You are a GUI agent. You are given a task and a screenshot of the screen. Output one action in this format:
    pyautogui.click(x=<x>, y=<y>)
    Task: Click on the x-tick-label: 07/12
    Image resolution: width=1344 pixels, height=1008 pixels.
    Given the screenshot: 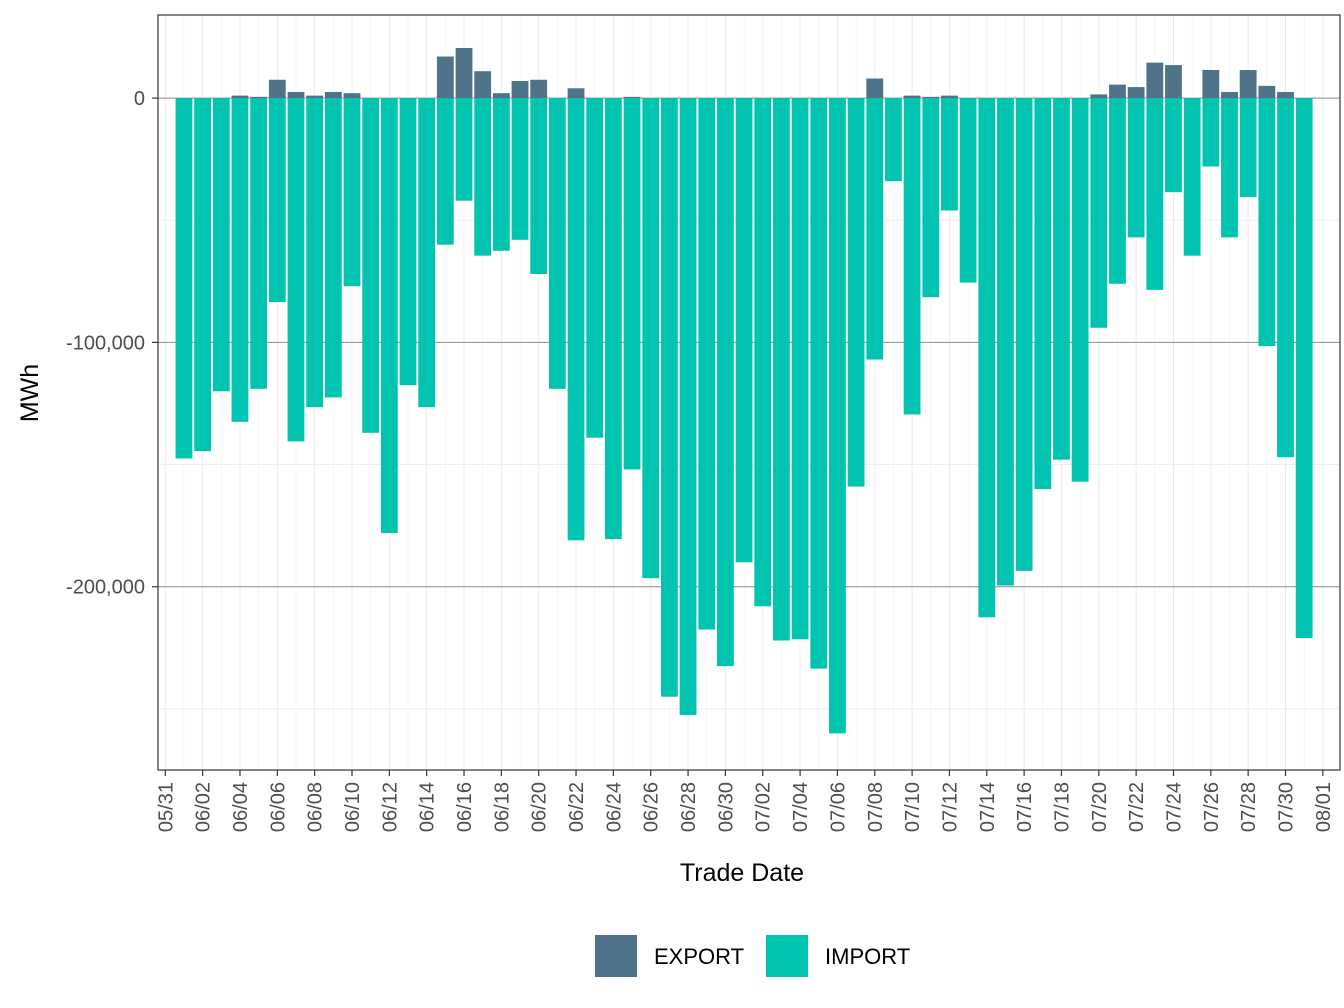 What is the action you would take?
    pyautogui.click(x=950, y=807)
    